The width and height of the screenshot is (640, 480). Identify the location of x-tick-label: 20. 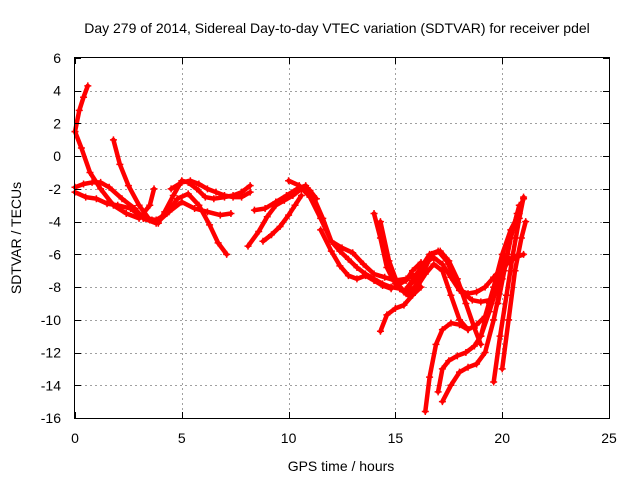
(502, 438).